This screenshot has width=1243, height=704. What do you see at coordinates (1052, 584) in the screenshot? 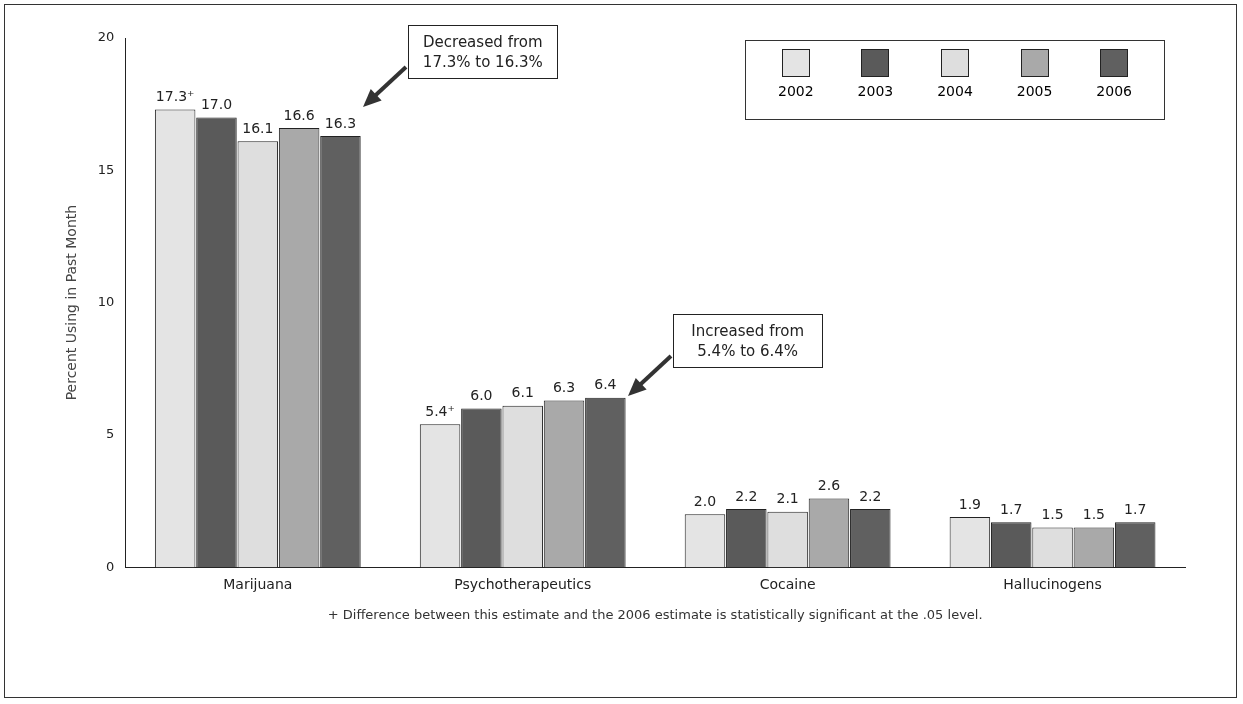
I see `x-tick-label: Hallucinogens` at bounding box center [1052, 584].